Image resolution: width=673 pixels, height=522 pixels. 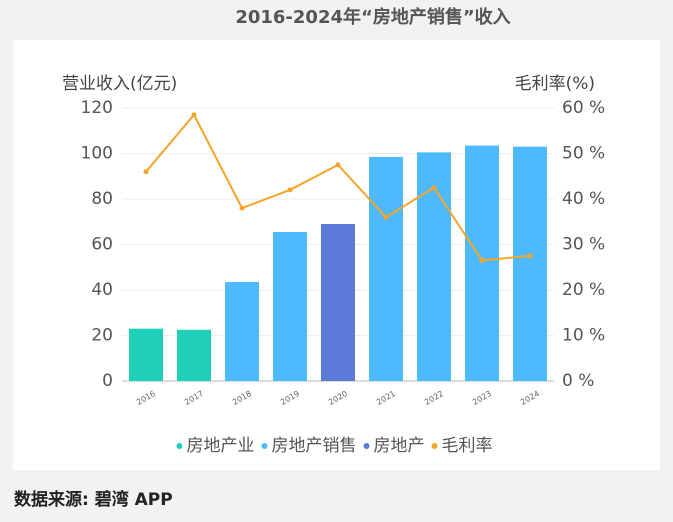 I want to click on y2-tick-label: 0 %, so click(x=578, y=381).